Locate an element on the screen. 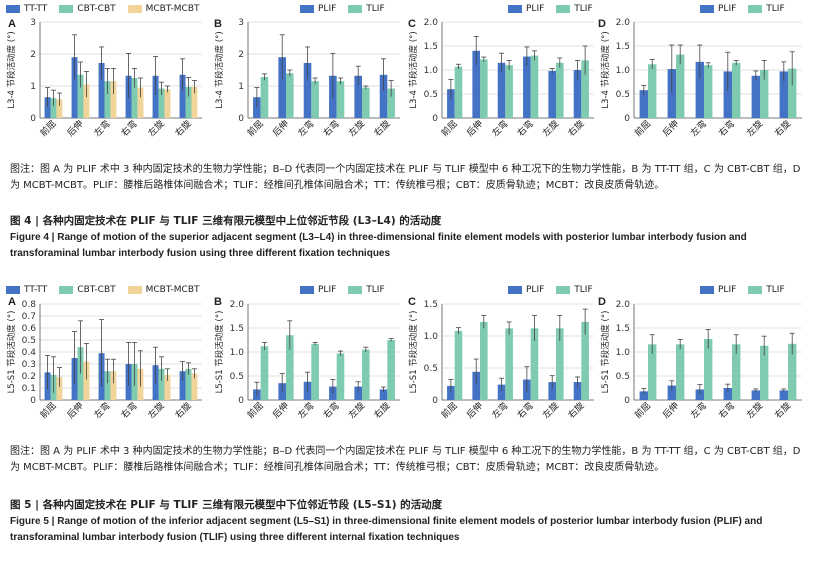  panel-label-5c: C is located at coordinates (412, 302).